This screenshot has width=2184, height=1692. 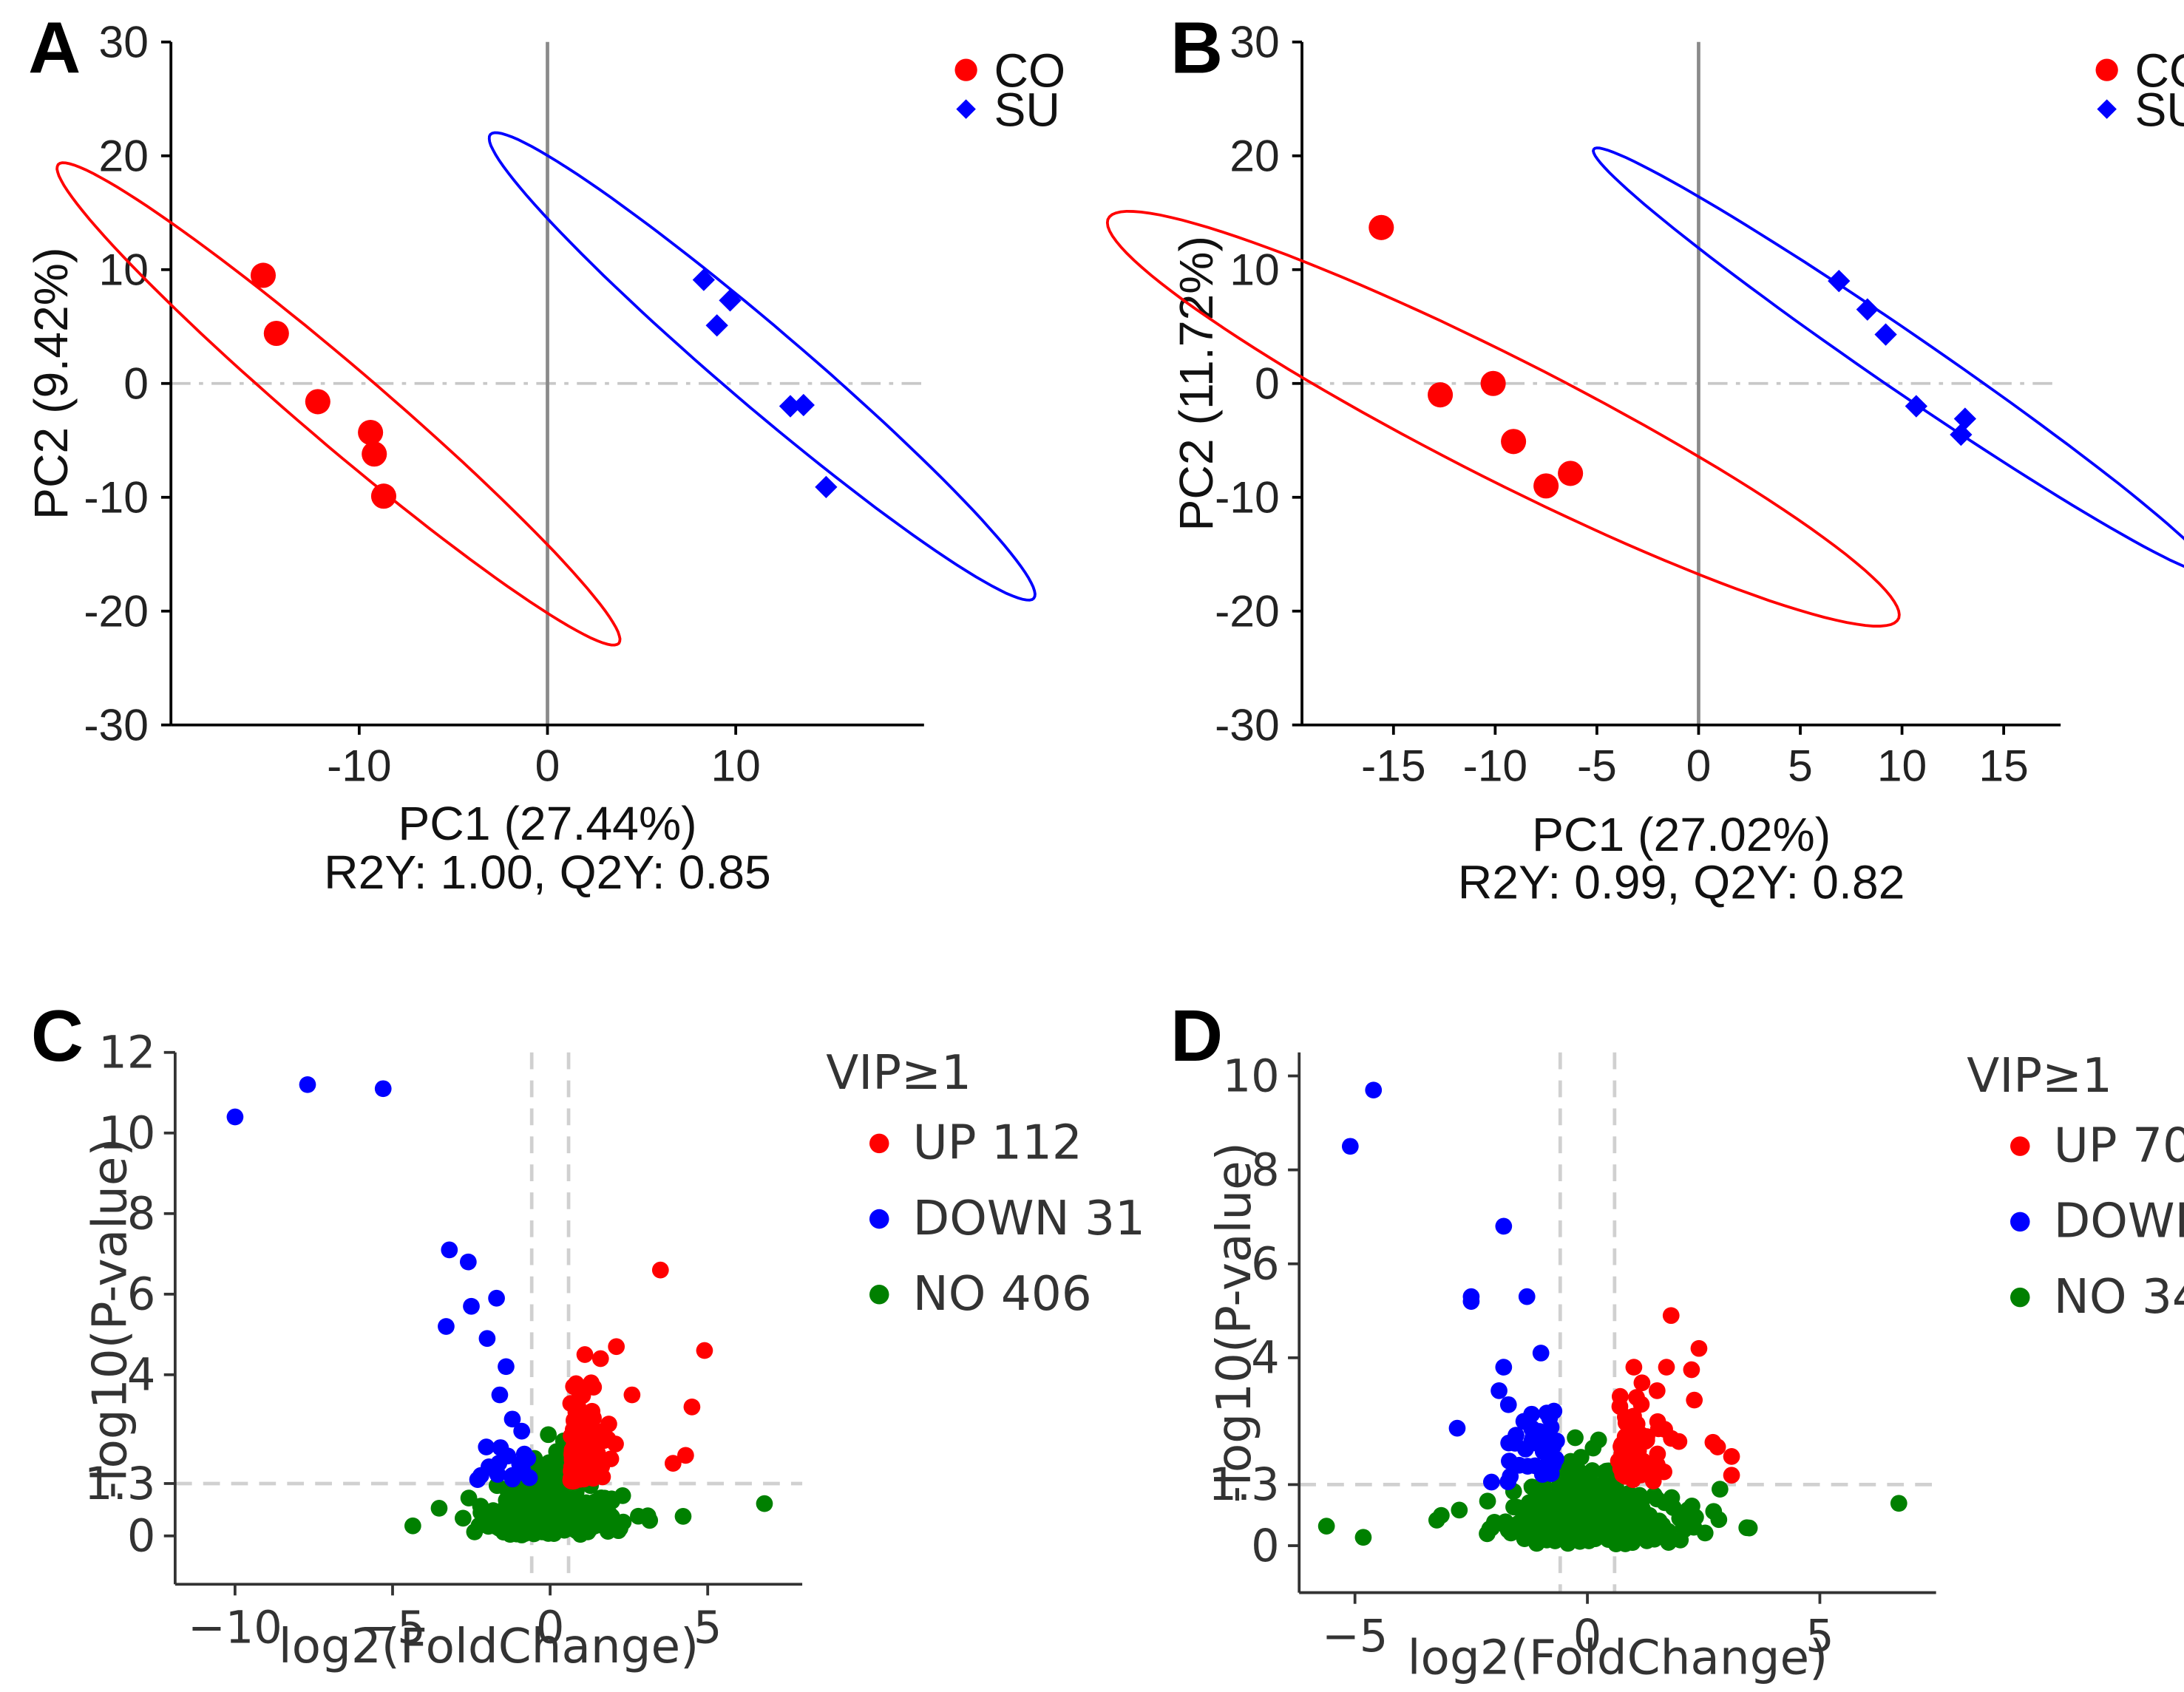 I want to click on y-tick-label: 6, so click(x=1265, y=1265).